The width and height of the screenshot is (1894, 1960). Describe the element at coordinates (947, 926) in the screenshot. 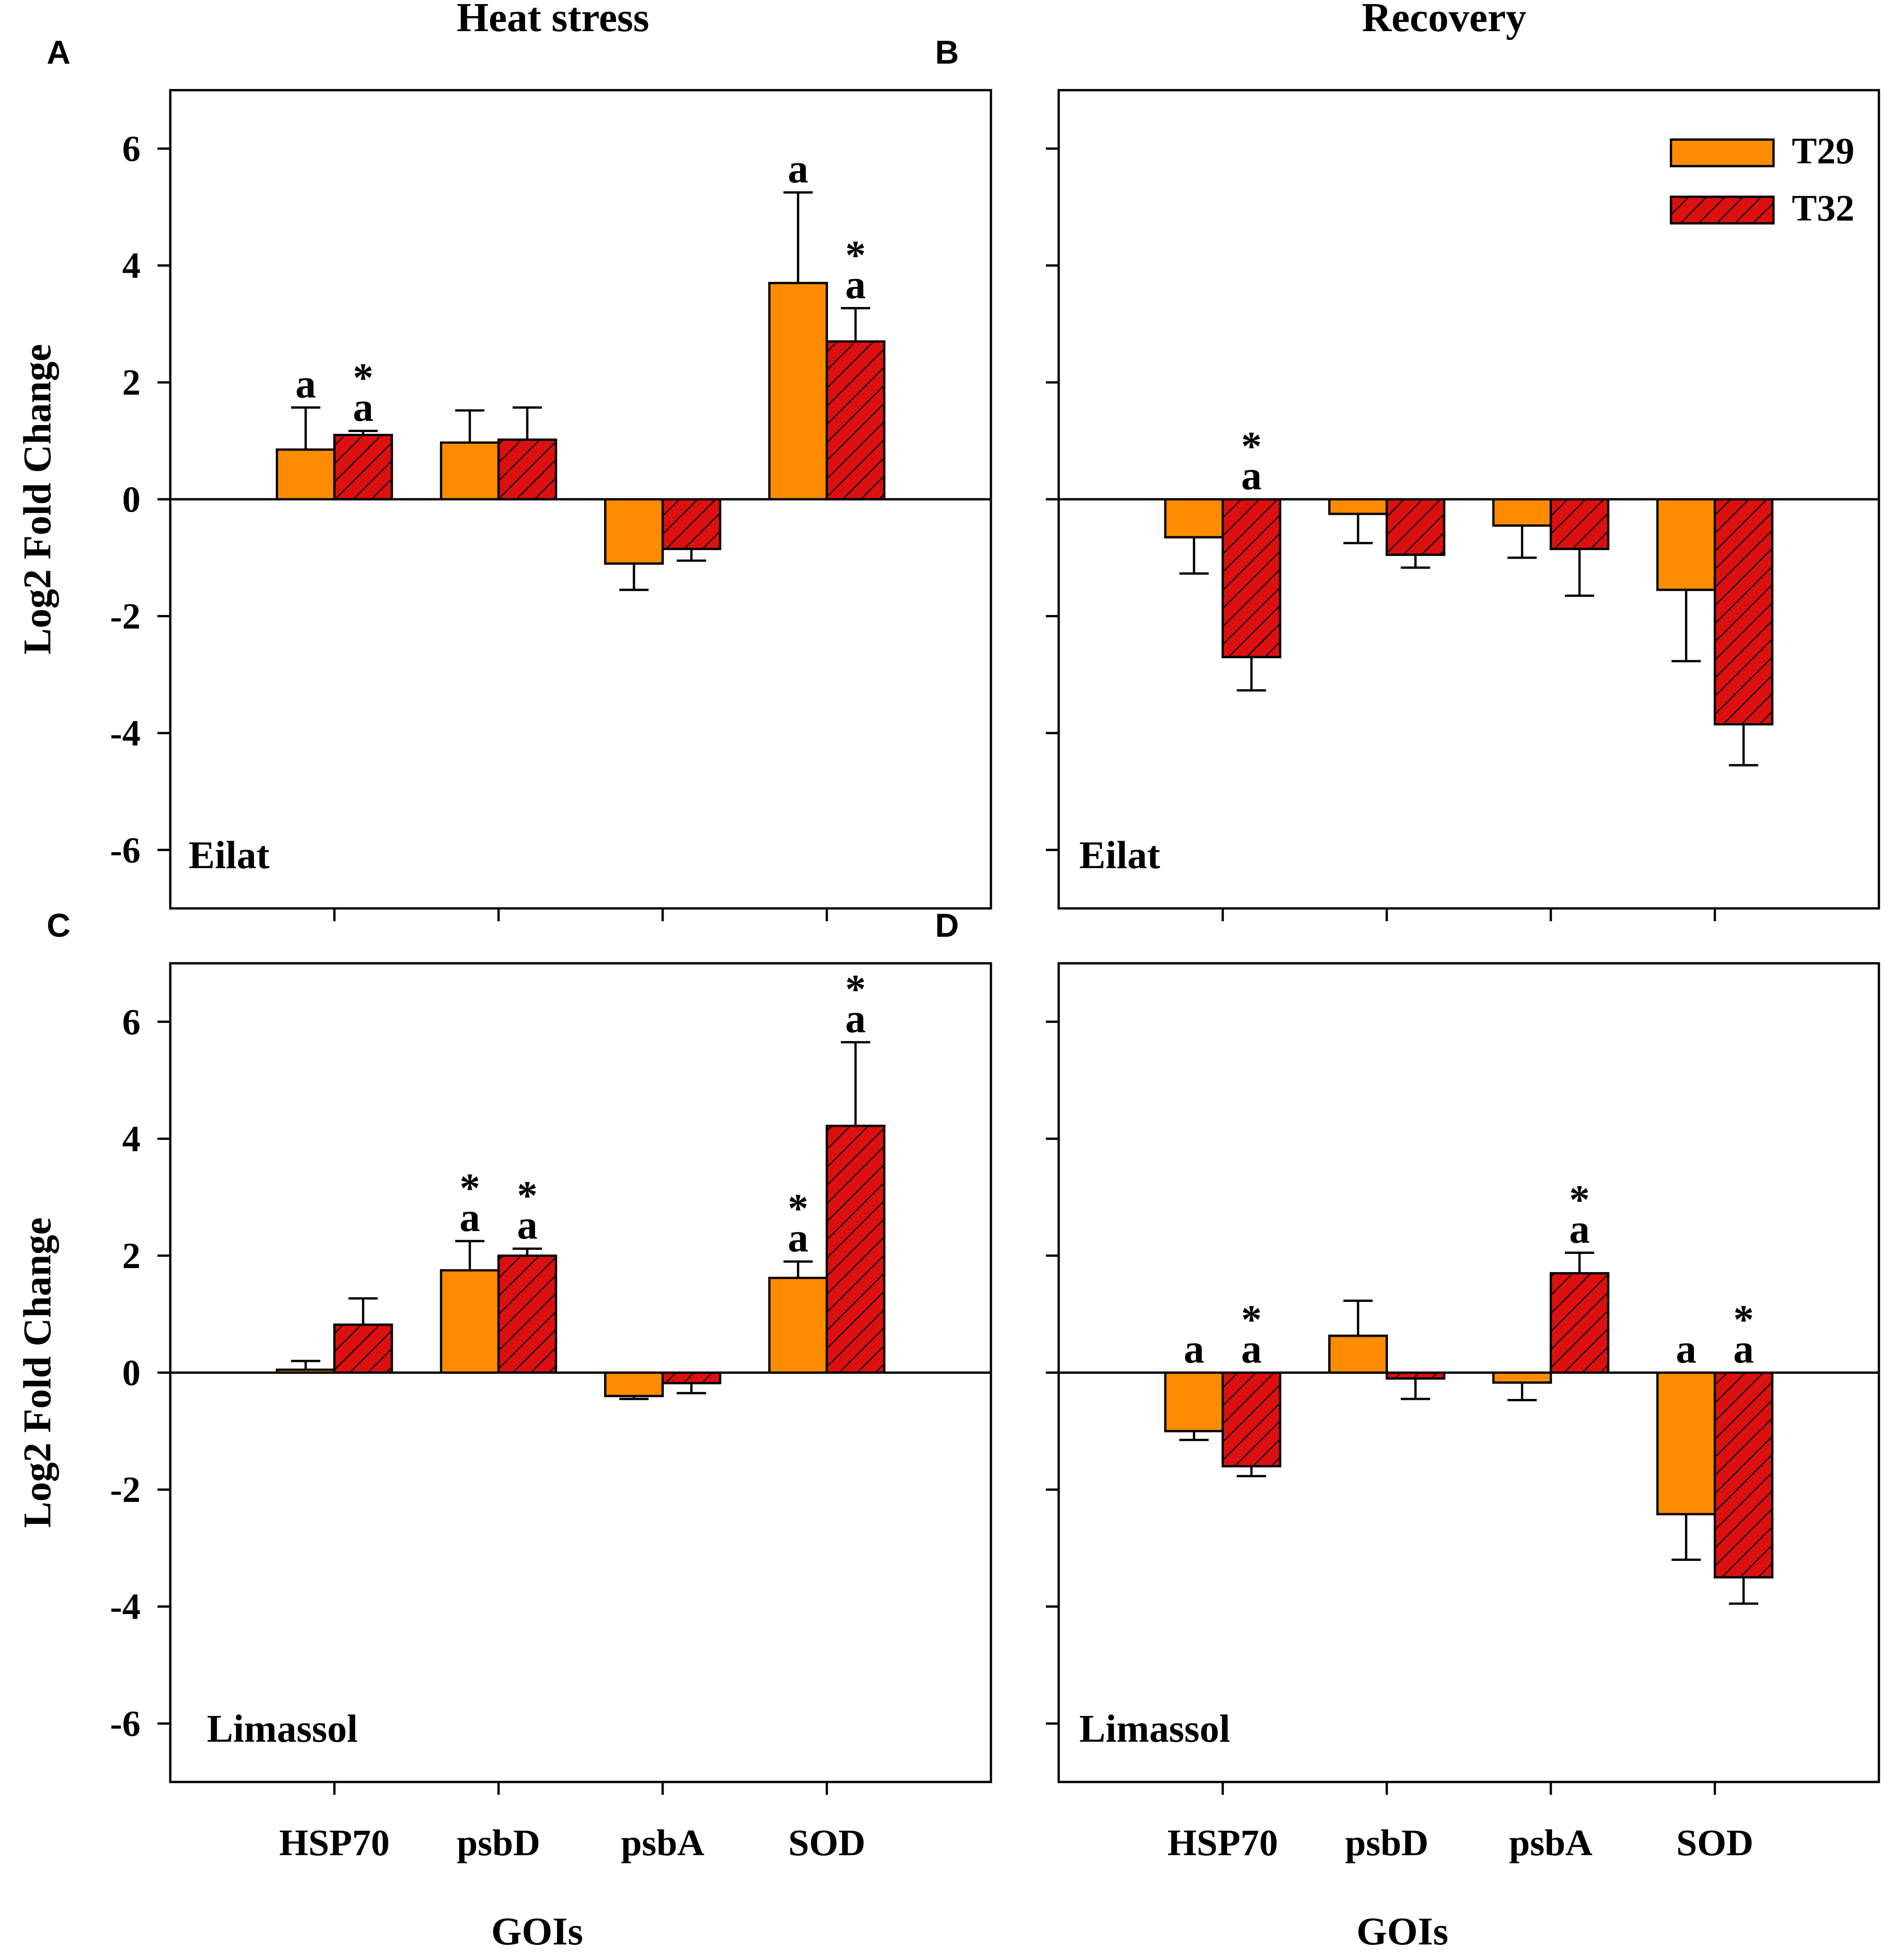

I see `panel-letter: D` at that location.